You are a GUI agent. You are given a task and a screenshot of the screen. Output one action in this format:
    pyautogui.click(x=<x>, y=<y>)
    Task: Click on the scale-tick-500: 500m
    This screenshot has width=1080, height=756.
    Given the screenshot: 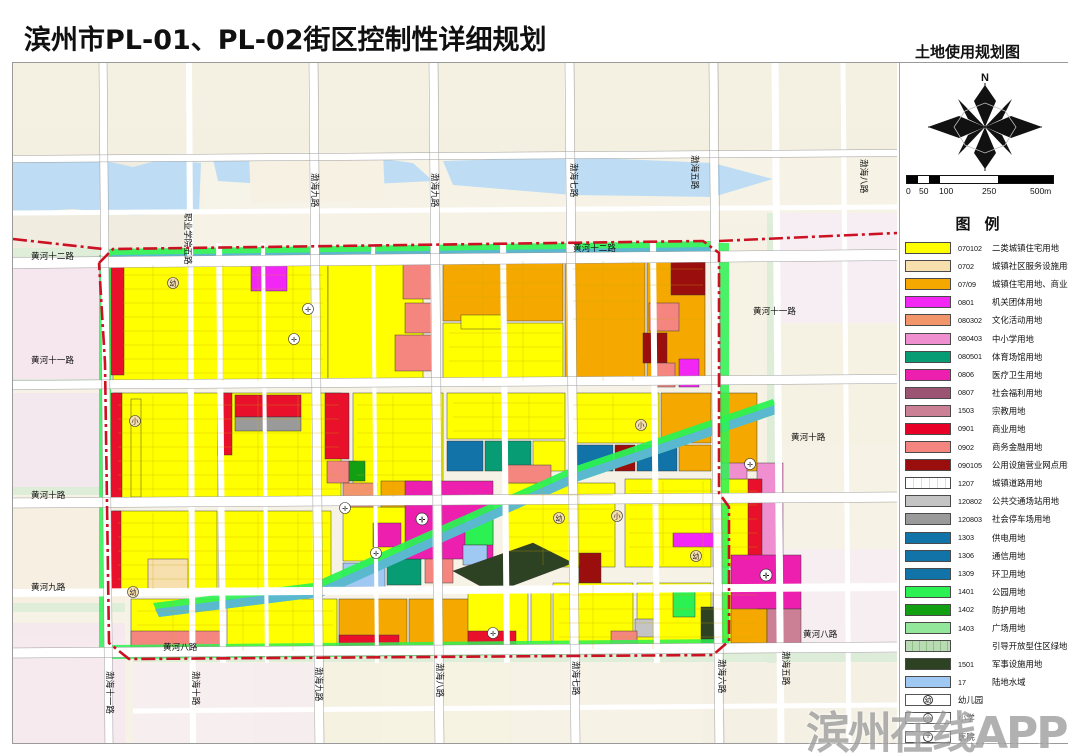 What is the action you would take?
    pyautogui.click(x=1041, y=191)
    